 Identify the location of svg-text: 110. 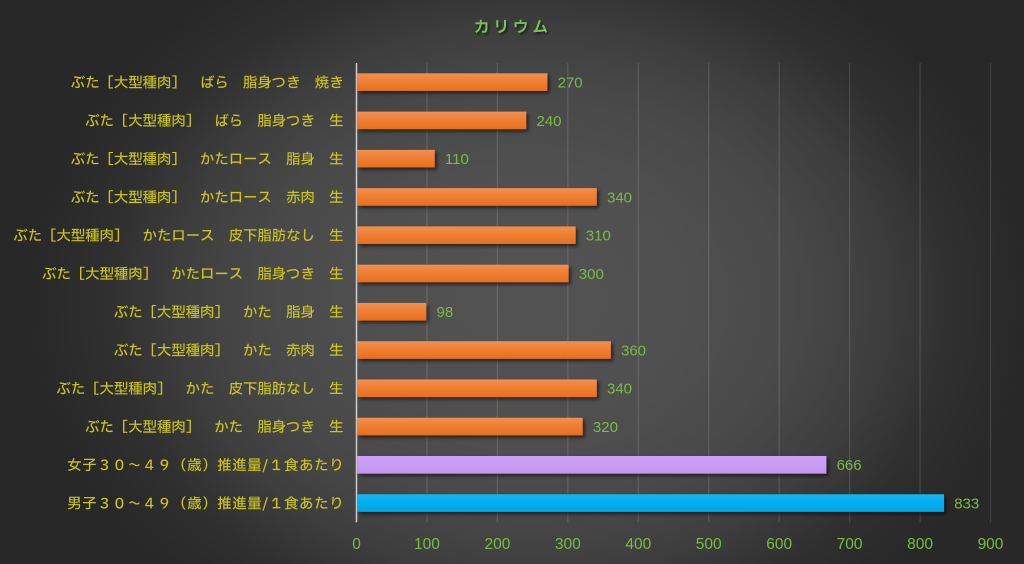
(457, 159).